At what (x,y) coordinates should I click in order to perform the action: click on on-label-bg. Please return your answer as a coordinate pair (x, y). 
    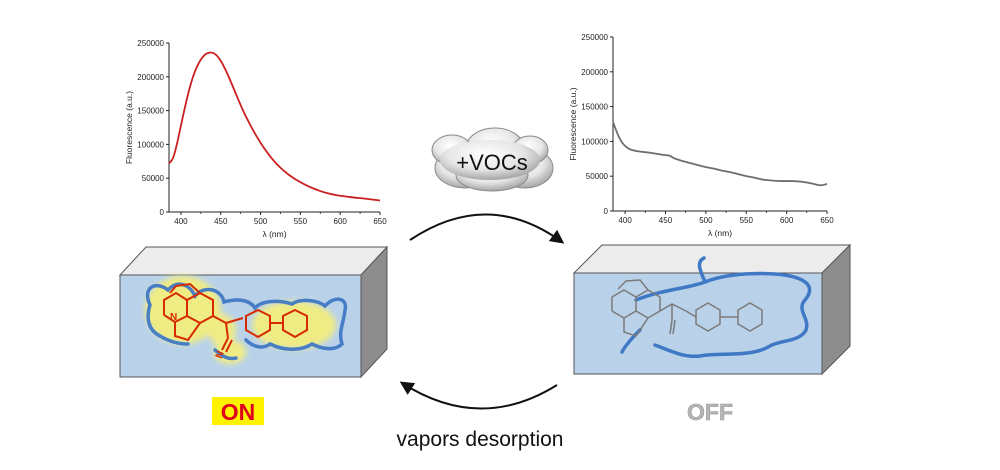
    Looking at the image, I should click on (238, 411).